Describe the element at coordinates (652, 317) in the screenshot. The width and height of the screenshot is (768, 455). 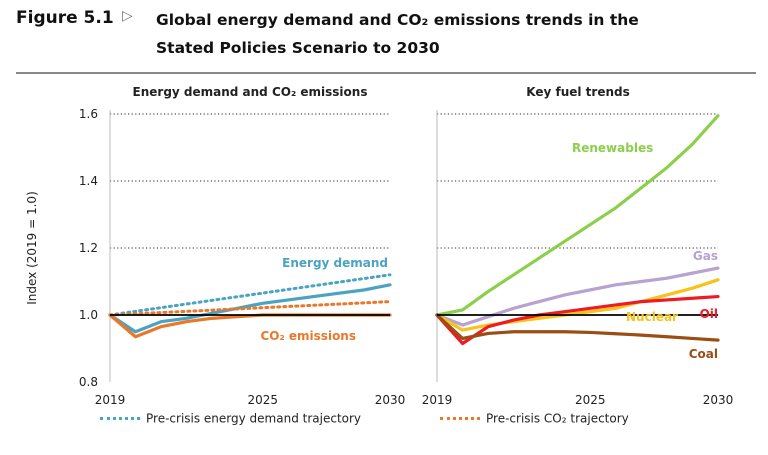
I see `series-annotation: Nuclear` at that location.